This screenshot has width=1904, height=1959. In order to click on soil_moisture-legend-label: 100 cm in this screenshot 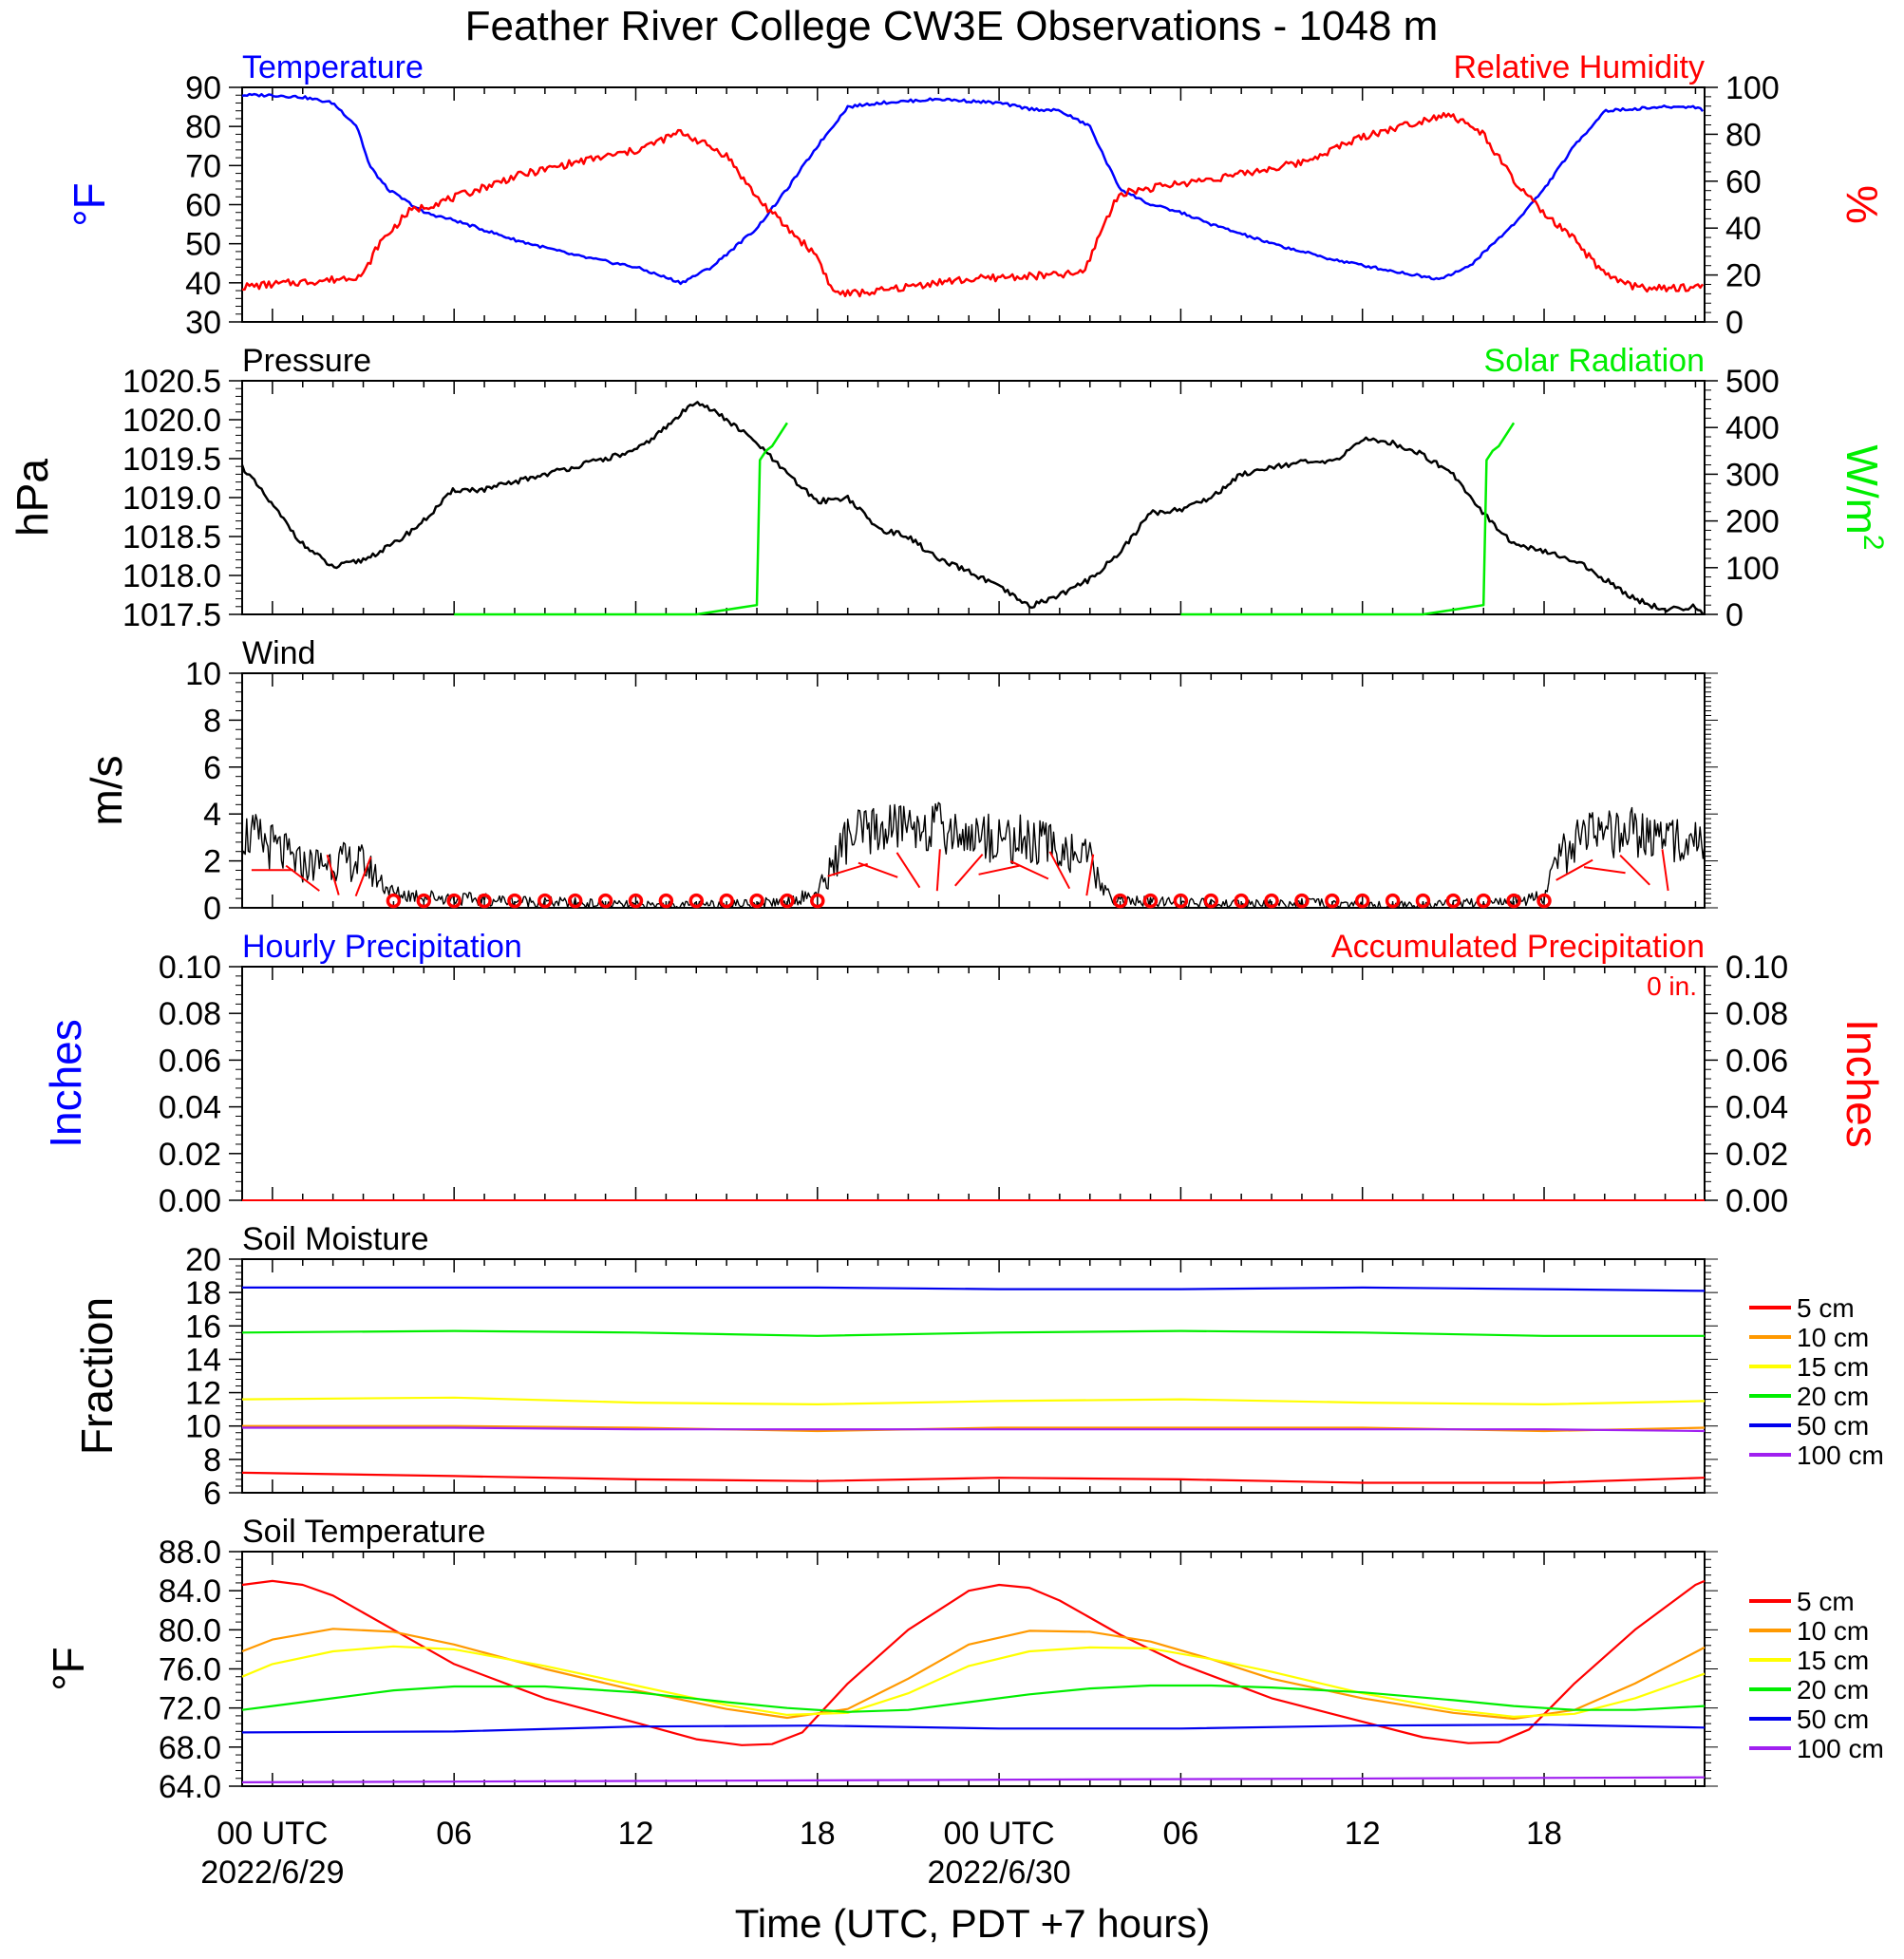, I will do `click(1840, 1455)`.